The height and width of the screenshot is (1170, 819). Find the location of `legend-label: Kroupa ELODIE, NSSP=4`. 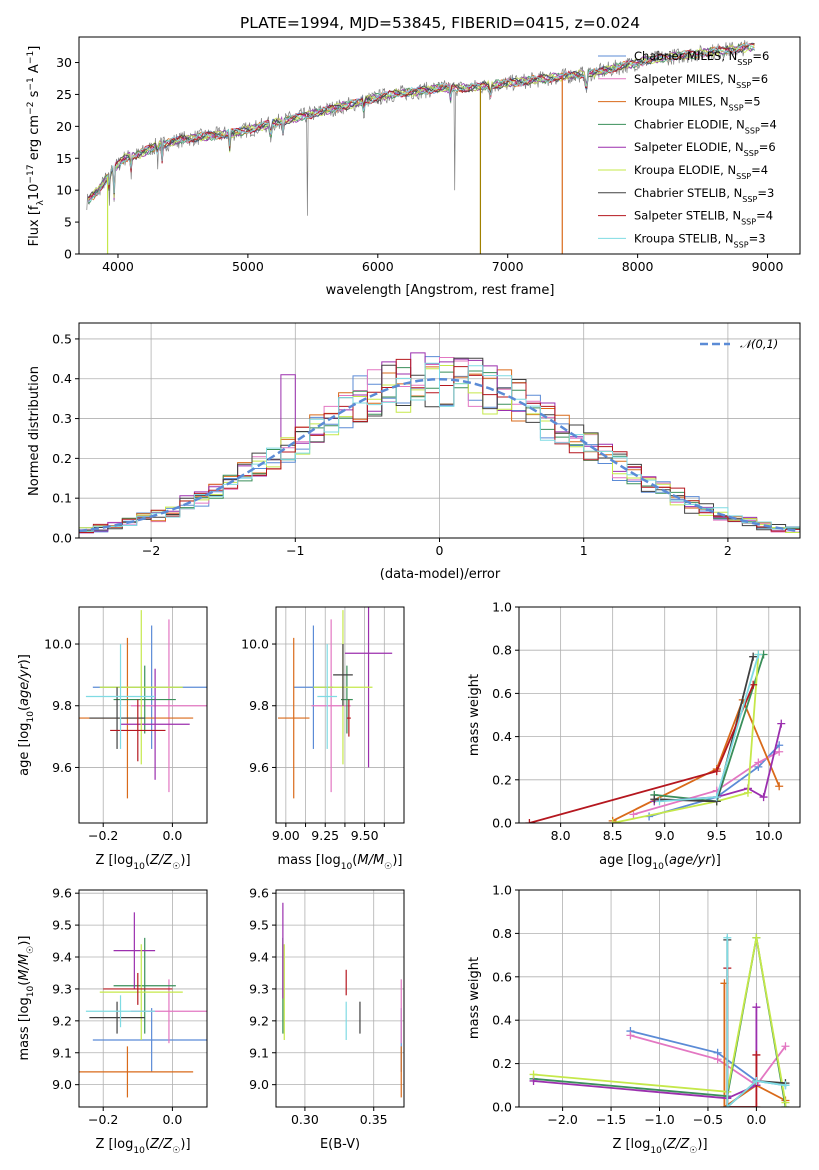

legend-label: Kroupa ELODIE, NSSP=4 is located at coordinates (701, 172).